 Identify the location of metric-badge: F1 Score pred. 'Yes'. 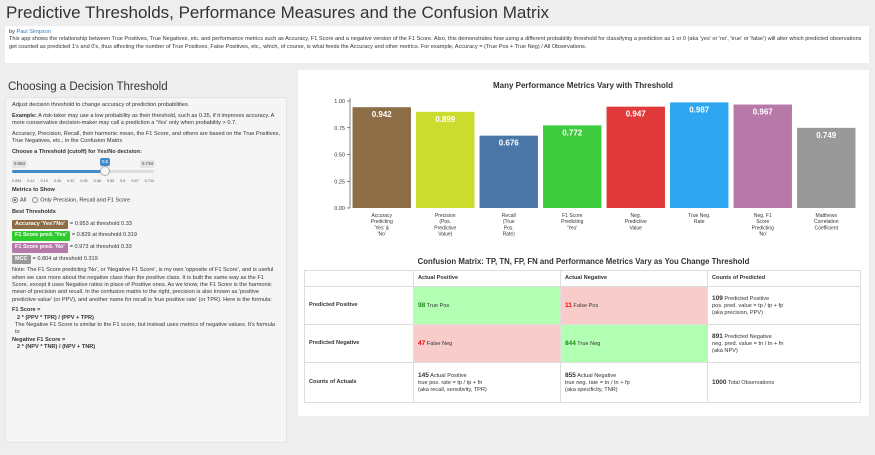
(41, 236).